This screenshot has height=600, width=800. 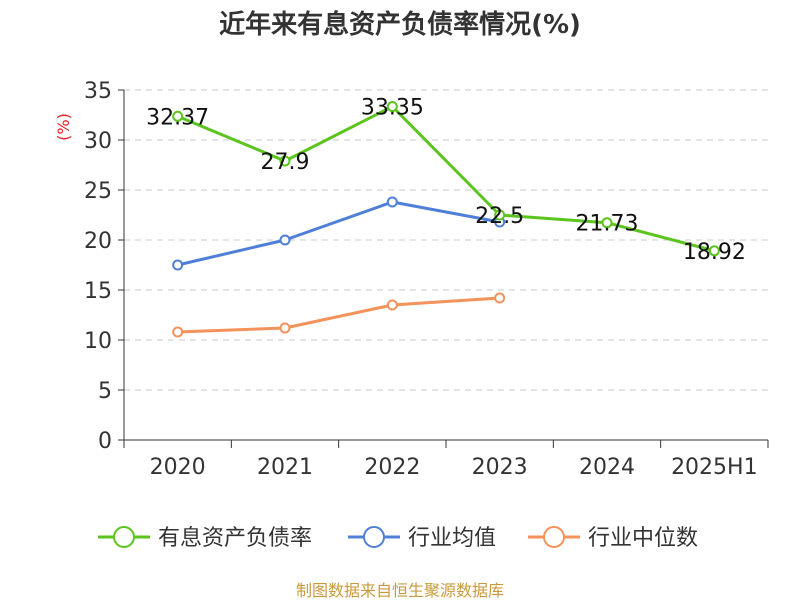 What do you see at coordinates (105, 391) in the screenshot?
I see `y-tick-label-5: 5` at bounding box center [105, 391].